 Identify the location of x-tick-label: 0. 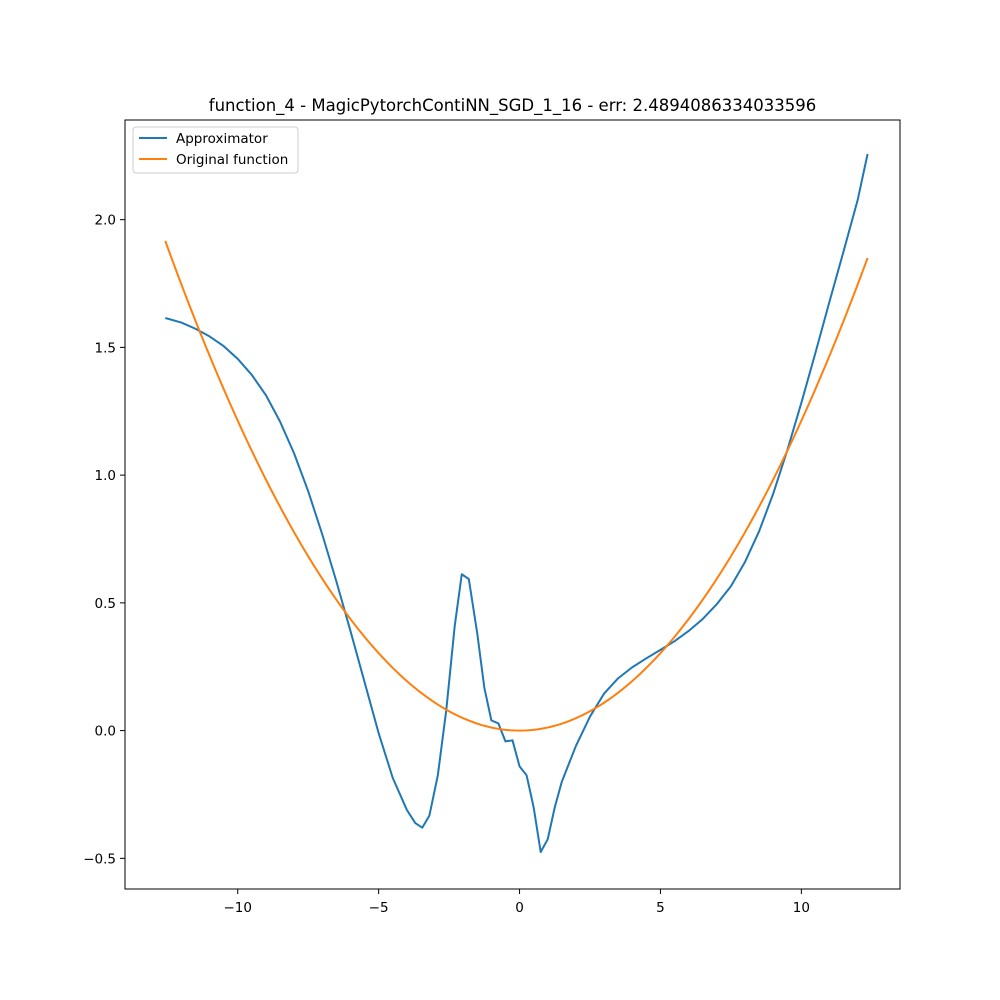
(519, 908).